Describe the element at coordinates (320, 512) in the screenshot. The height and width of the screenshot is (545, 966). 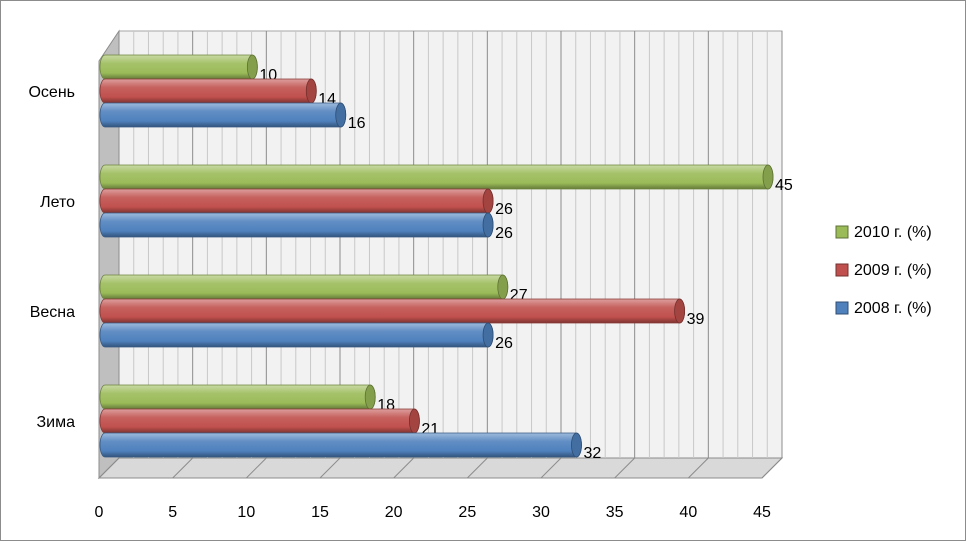
I see `x-tick-label: 15` at that location.